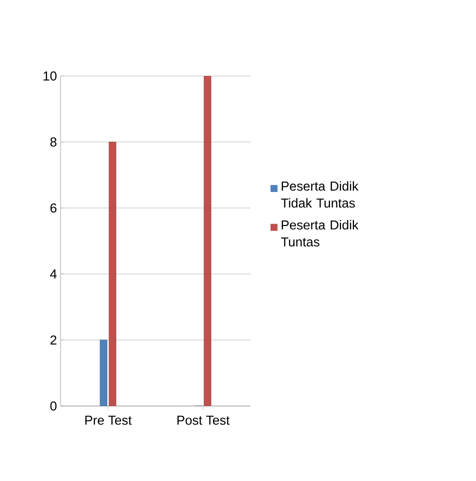  I want to click on y-tick-label: 2, so click(53, 340).